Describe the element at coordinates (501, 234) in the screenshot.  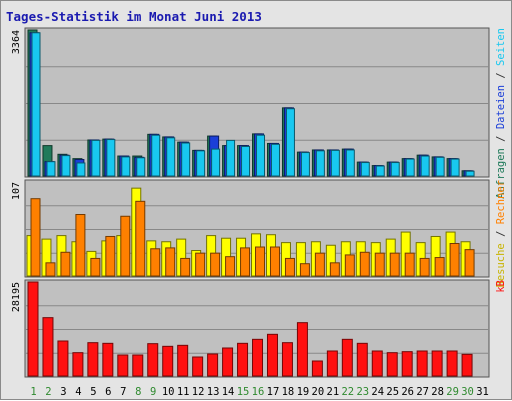
I see `legend-middle: Besuche / Rechner` at that location.